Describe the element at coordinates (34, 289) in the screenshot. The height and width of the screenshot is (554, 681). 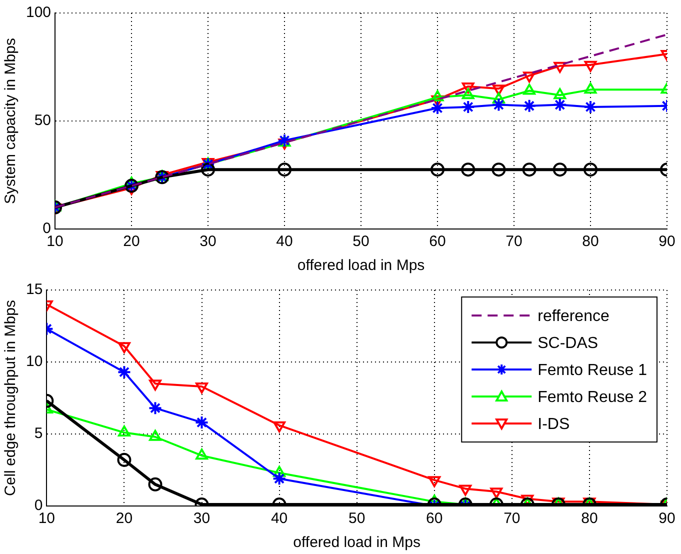
I see `y-tick-label: 15` at that location.